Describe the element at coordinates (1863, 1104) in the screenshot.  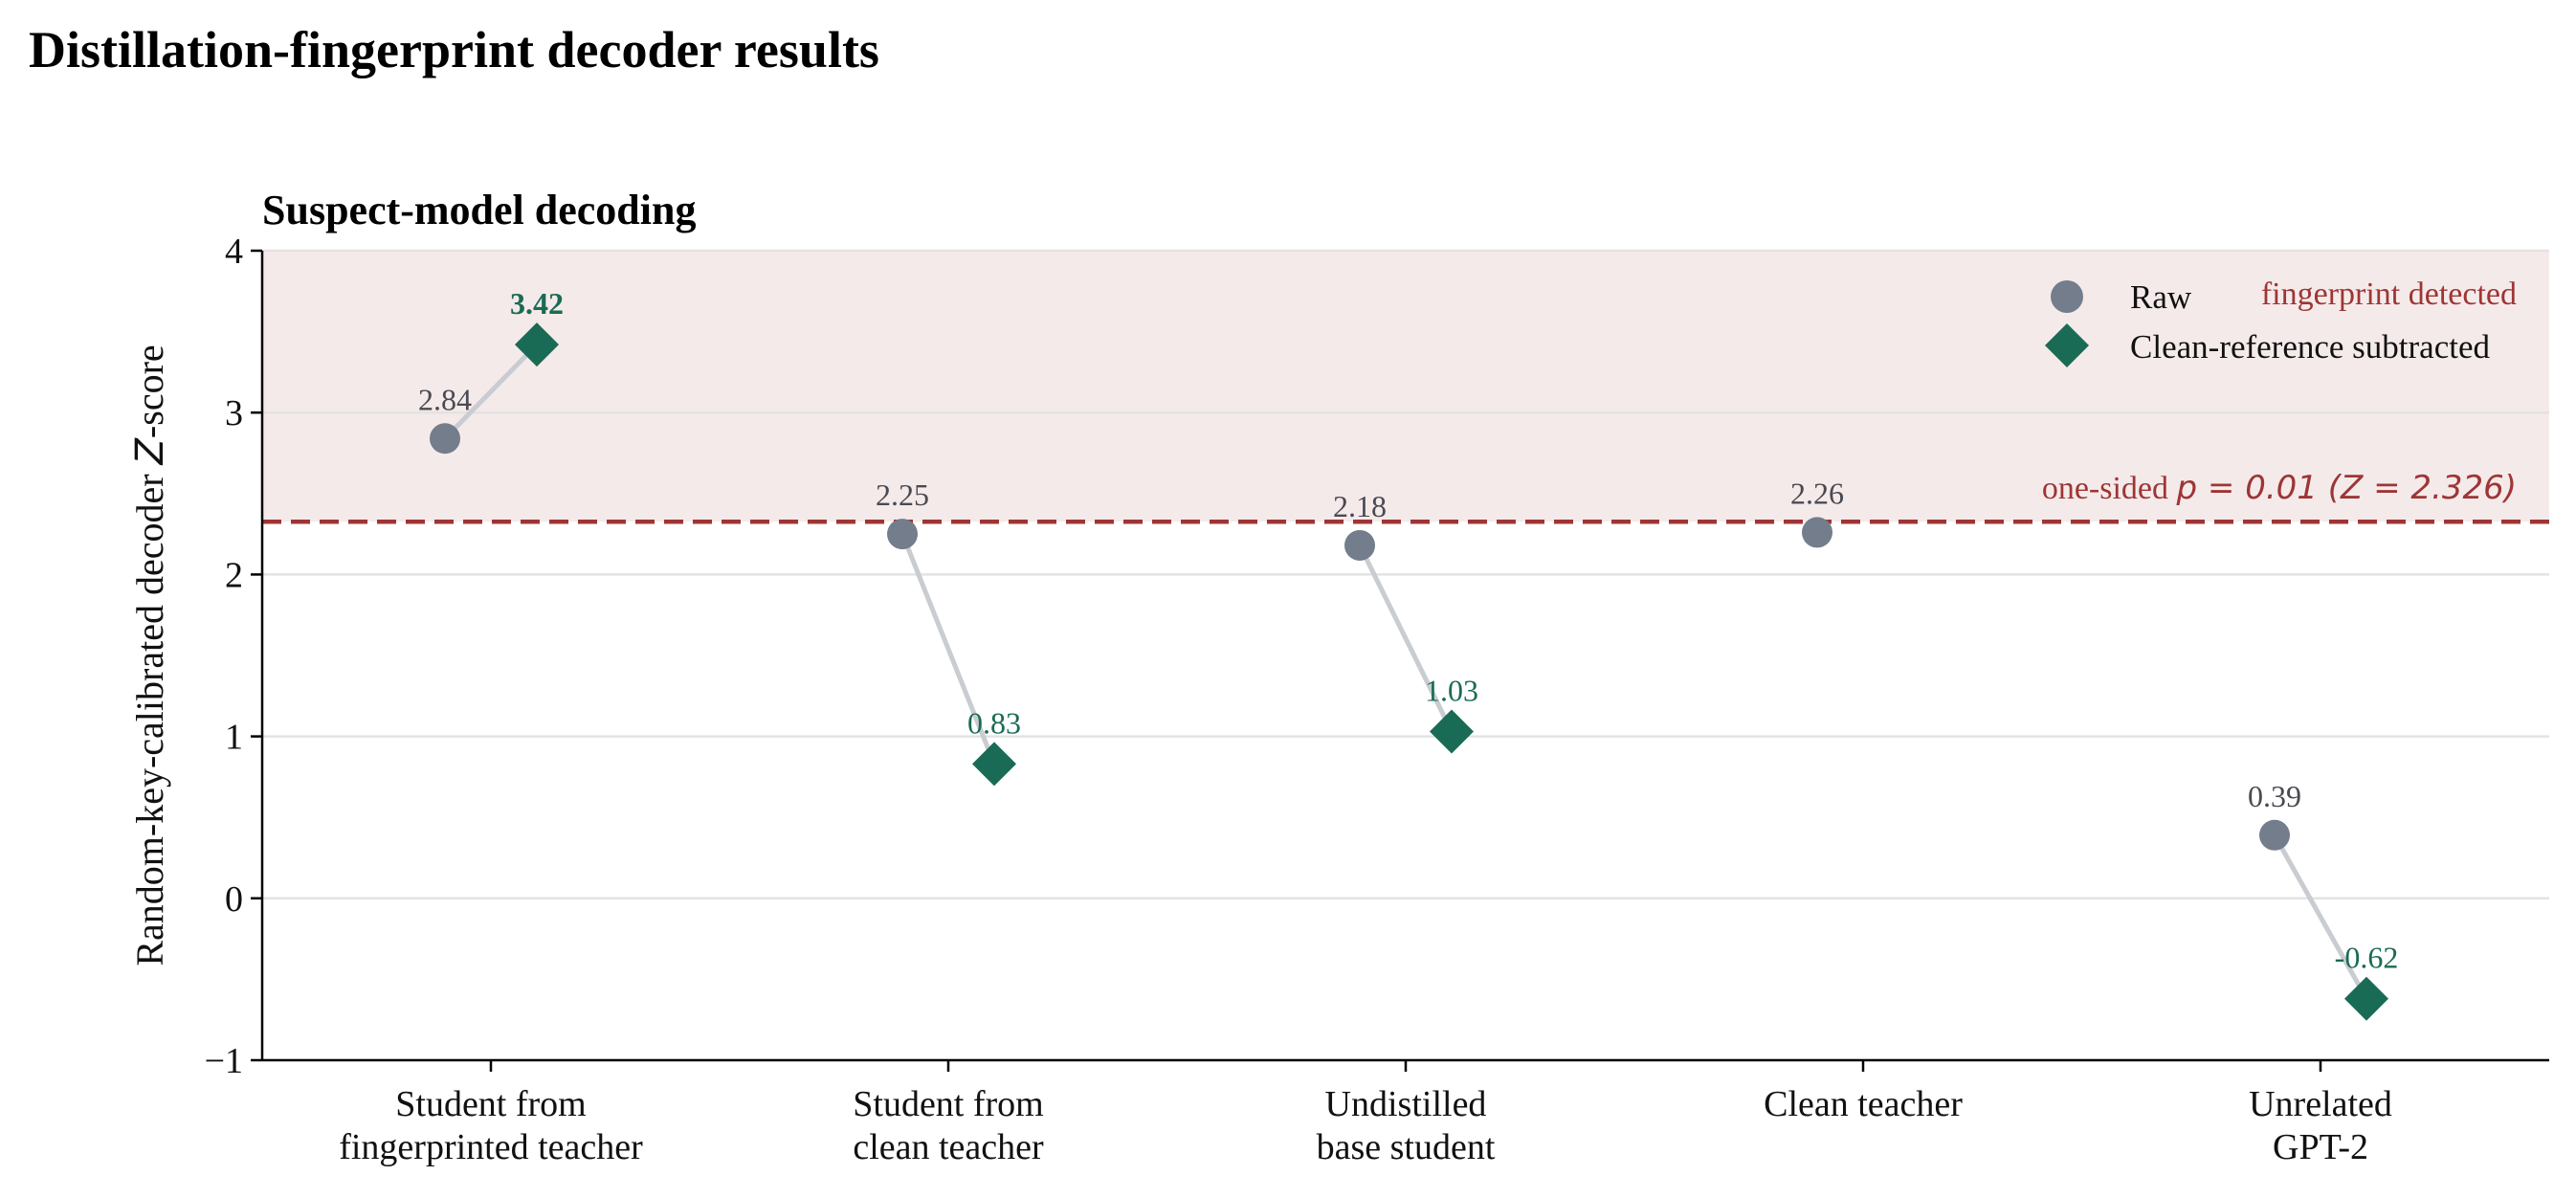
I see `x-tick-label: Clean teacher` at that location.